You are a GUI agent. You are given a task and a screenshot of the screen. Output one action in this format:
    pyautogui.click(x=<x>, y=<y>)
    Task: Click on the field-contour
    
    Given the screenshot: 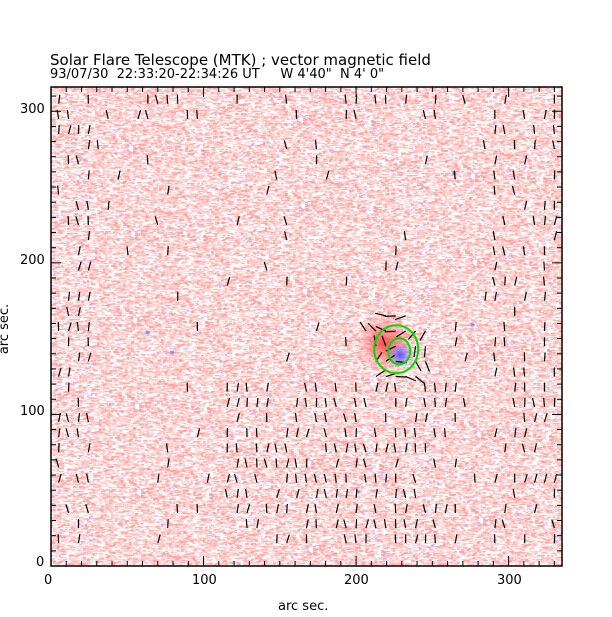 What is the action you would take?
    pyautogui.click(x=396, y=349)
    